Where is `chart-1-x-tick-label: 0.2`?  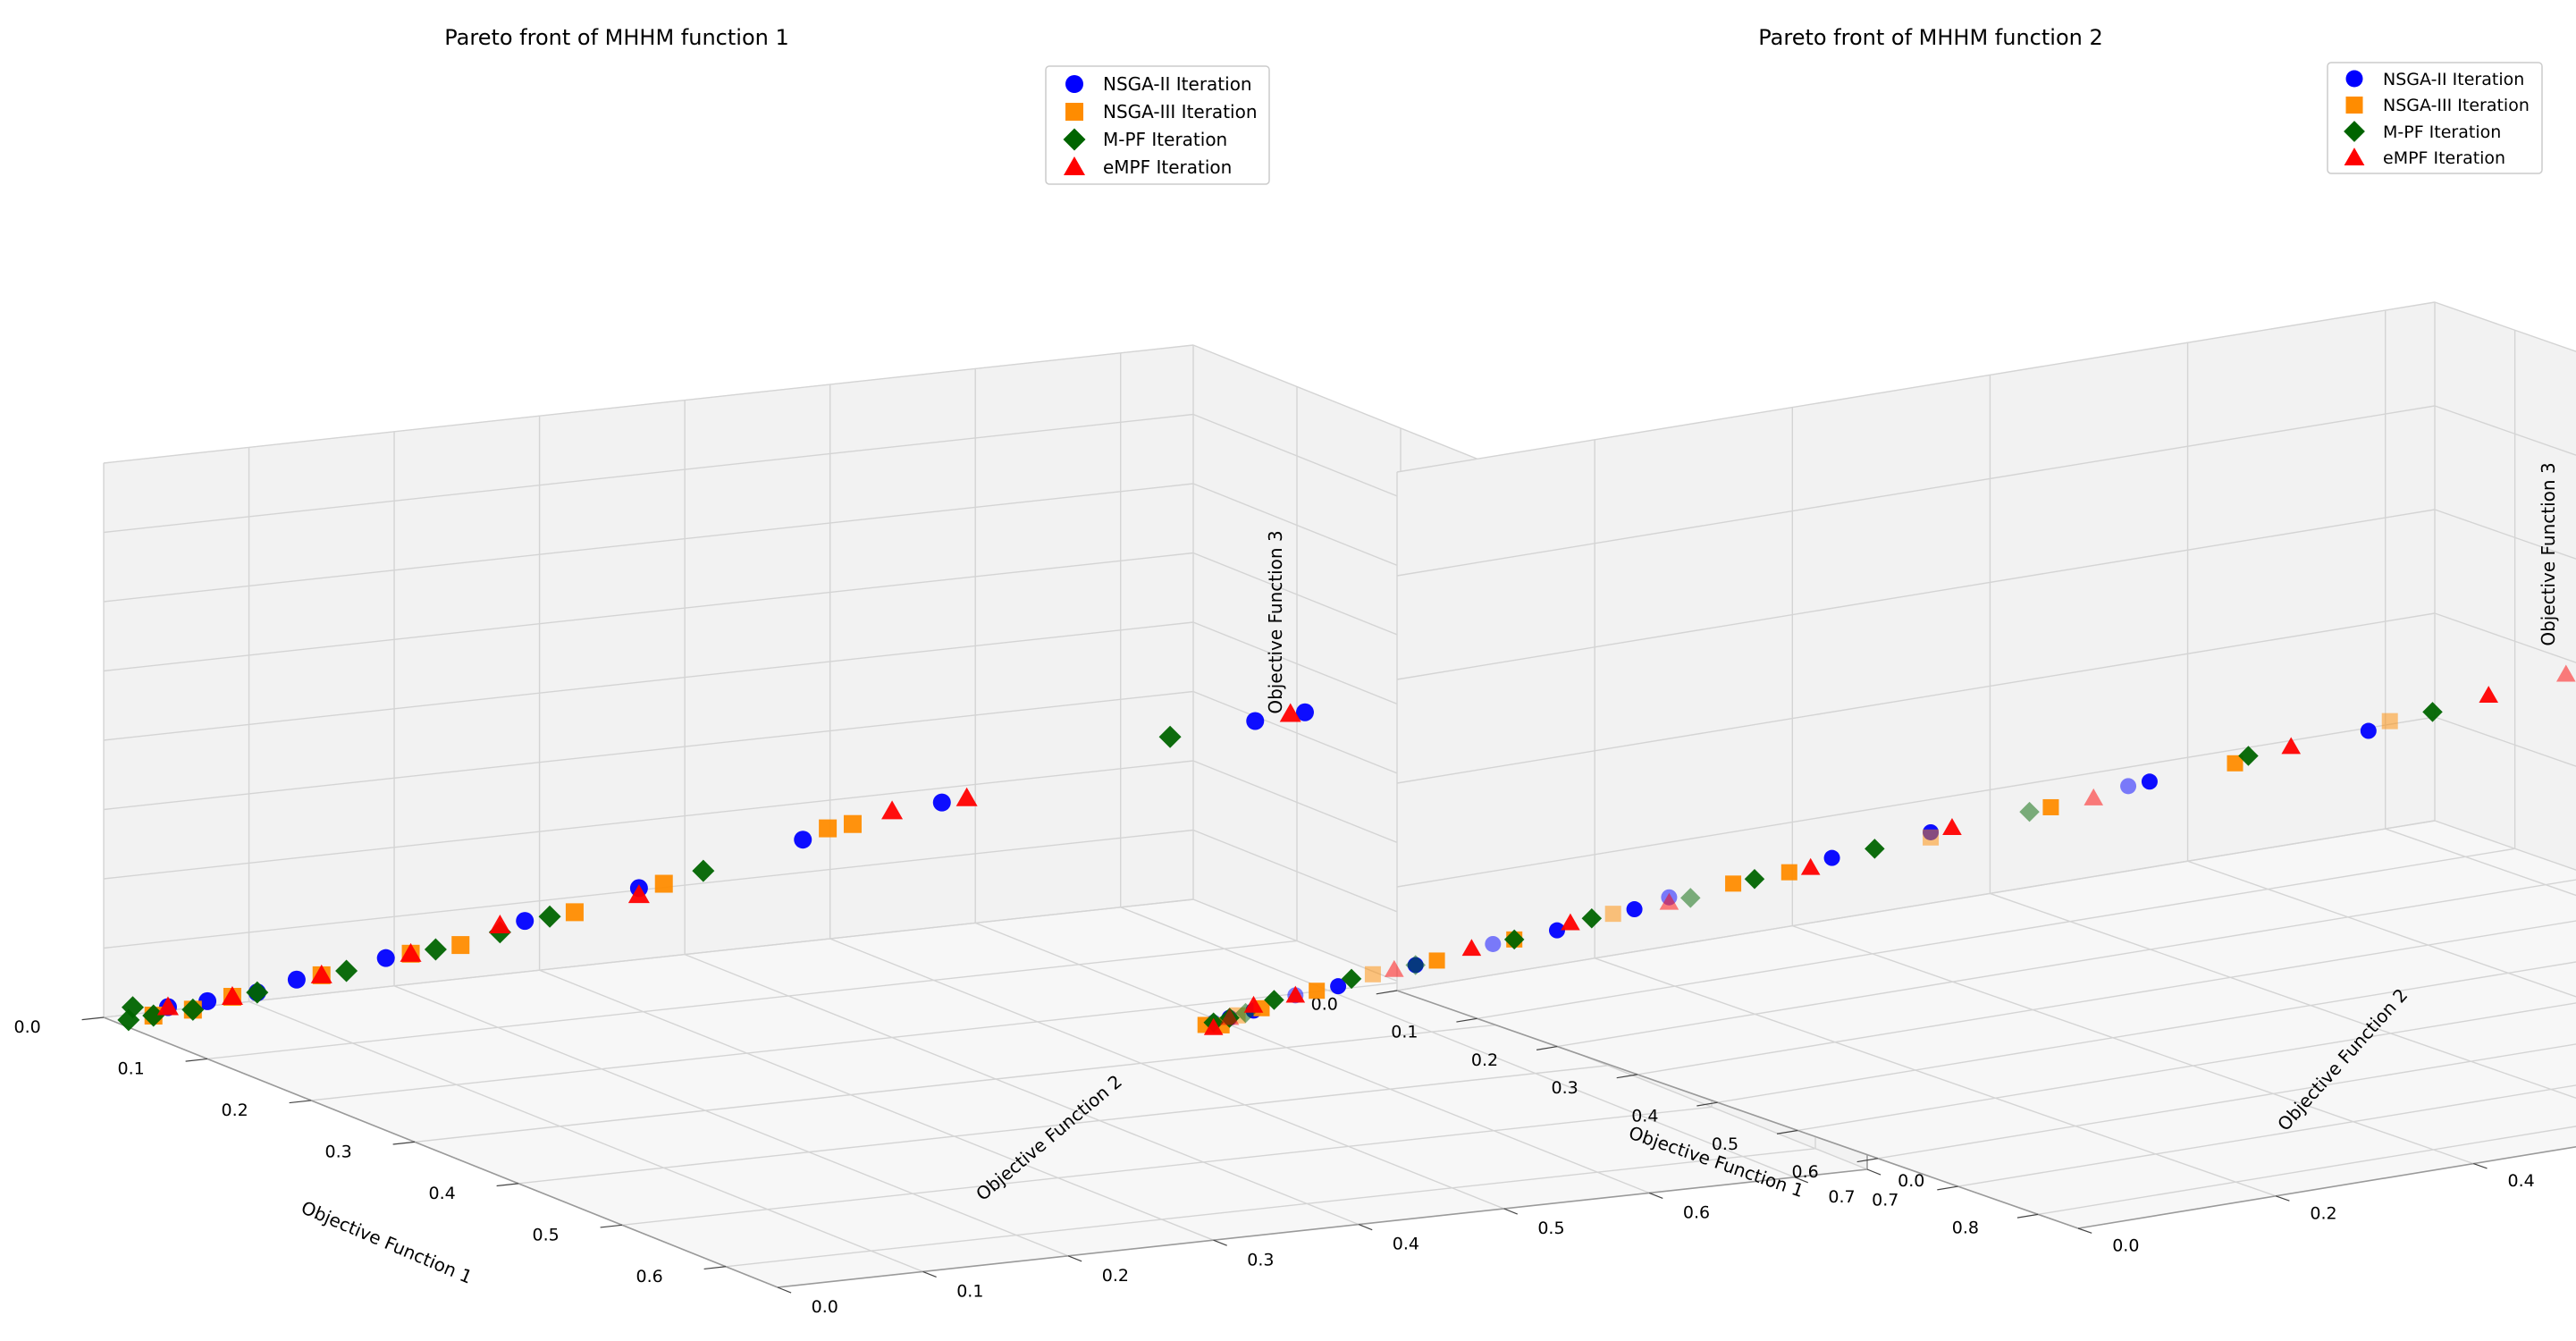
chart-1-x-tick-label: 0.2 is located at coordinates (235, 1110).